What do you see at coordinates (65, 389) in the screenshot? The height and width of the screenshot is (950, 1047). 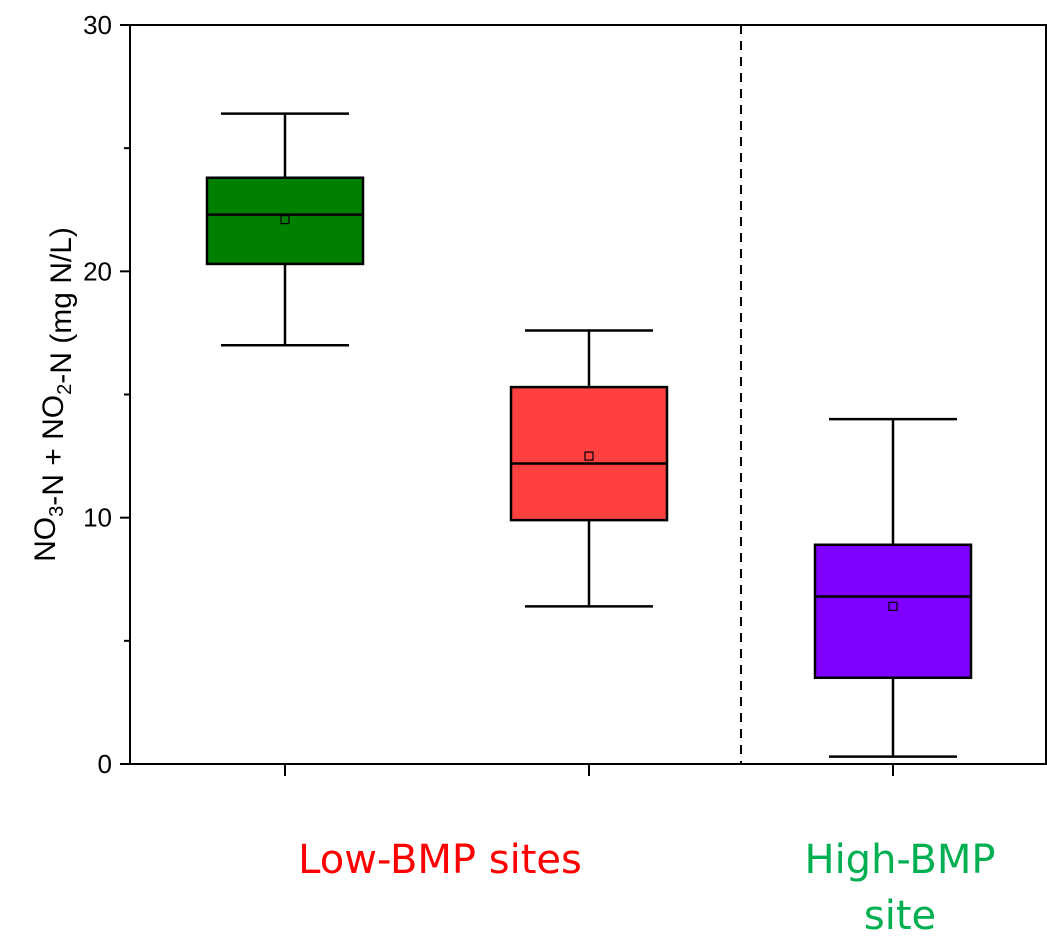 I see `y-axis-label-subscript: 2` at bounding box center [65, 389].